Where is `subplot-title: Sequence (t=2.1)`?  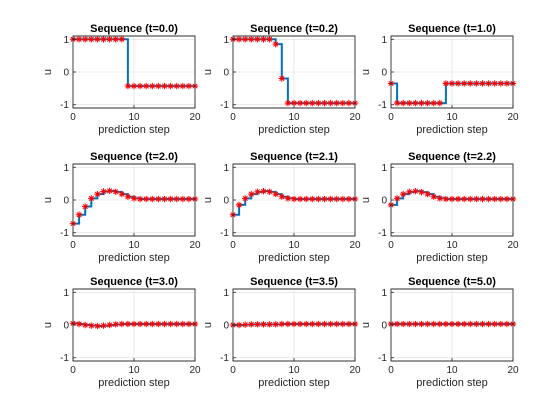 subplot-title: Sequence (t=2.1) is located at coordinates (294, 157).